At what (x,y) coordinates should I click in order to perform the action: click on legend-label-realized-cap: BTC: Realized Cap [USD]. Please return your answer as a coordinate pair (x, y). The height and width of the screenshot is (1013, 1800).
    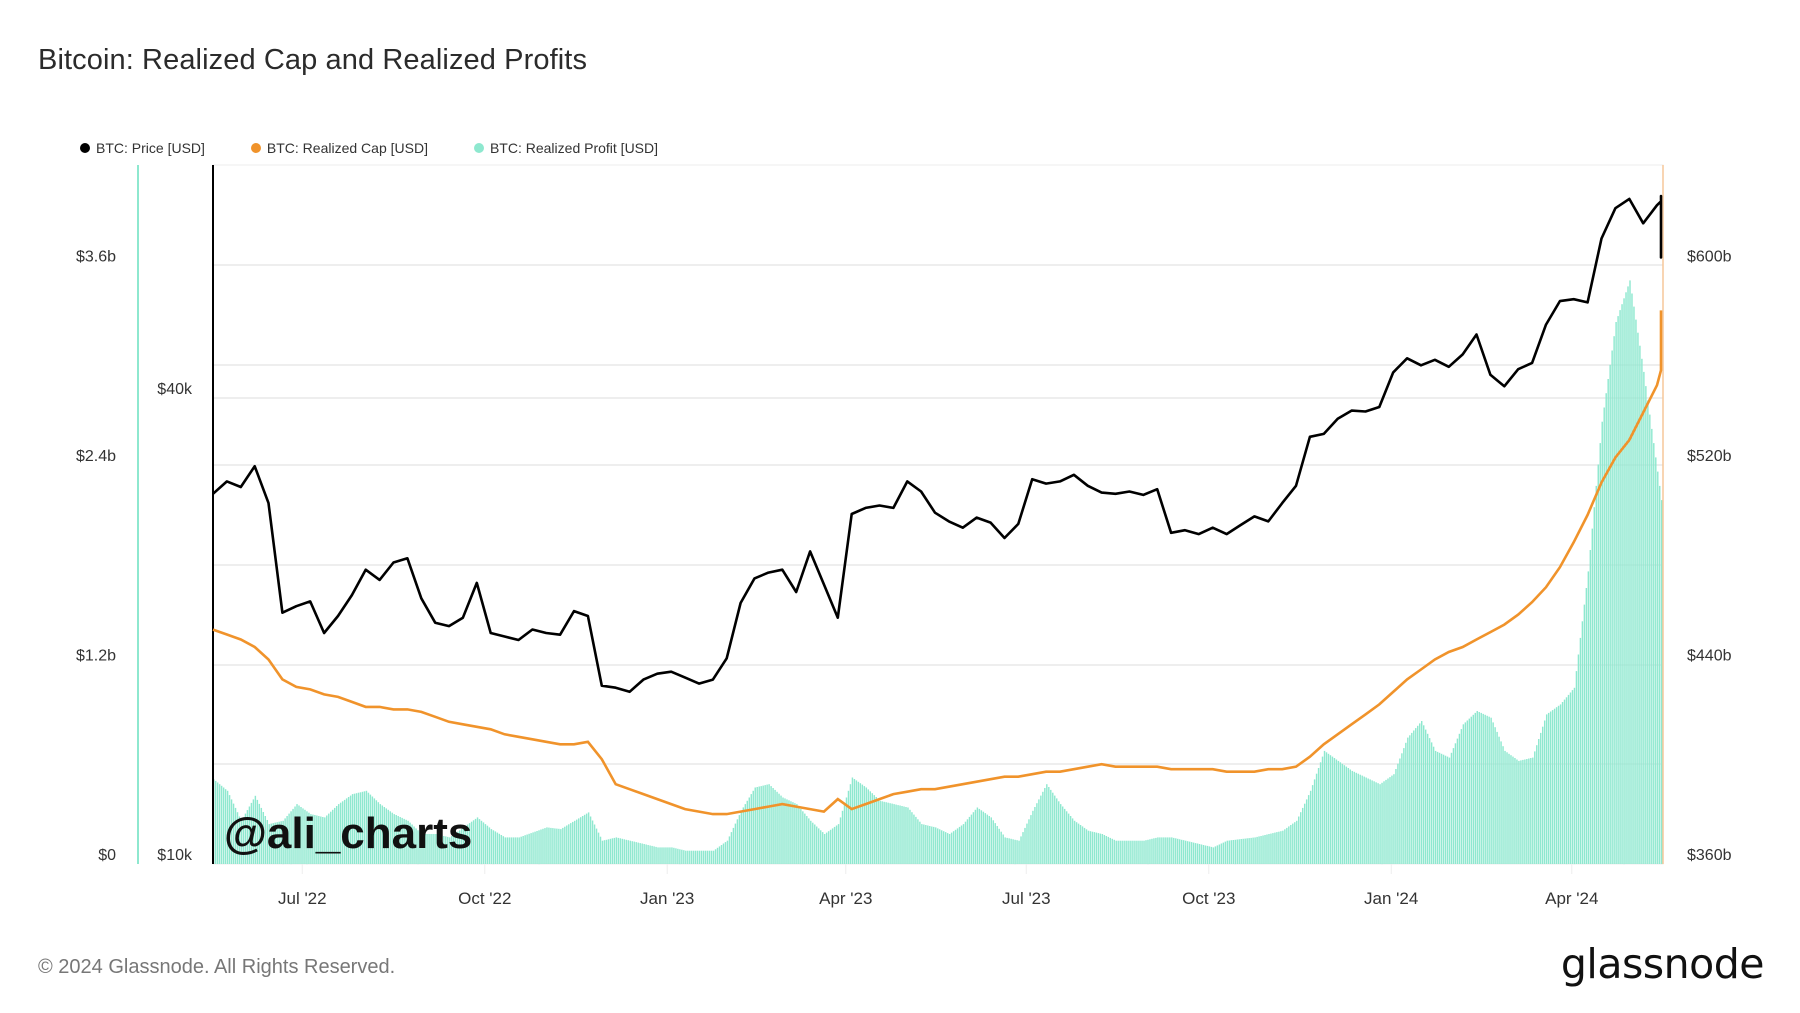
    Looking at the image, I should click on (347, 148).